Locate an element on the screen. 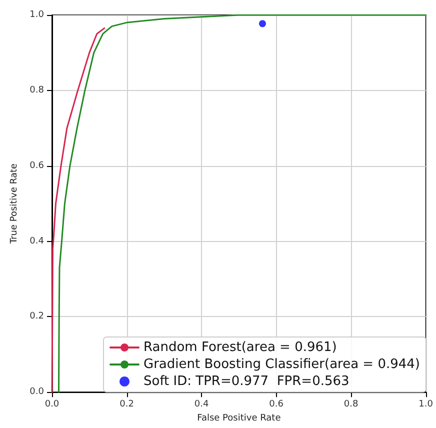  x-tick-label: 0.0 is located at coordinates (52, 405).